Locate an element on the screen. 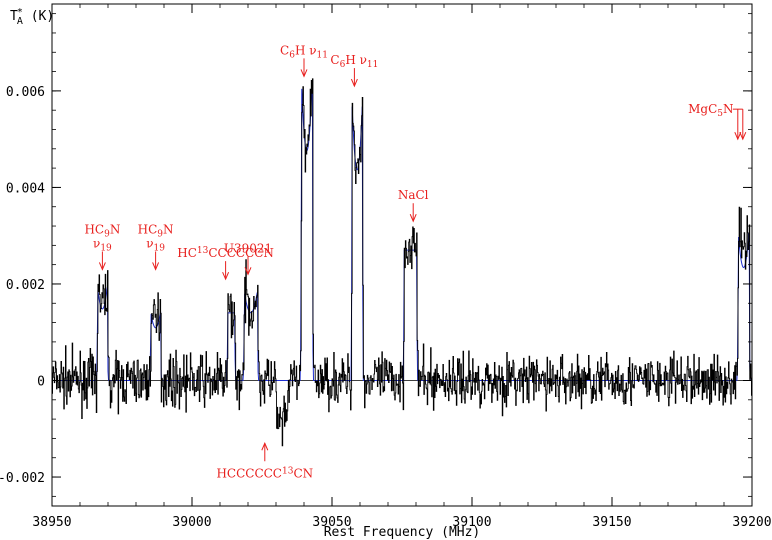  annotation-text: MgC5N is located at coordinates (710, 110).